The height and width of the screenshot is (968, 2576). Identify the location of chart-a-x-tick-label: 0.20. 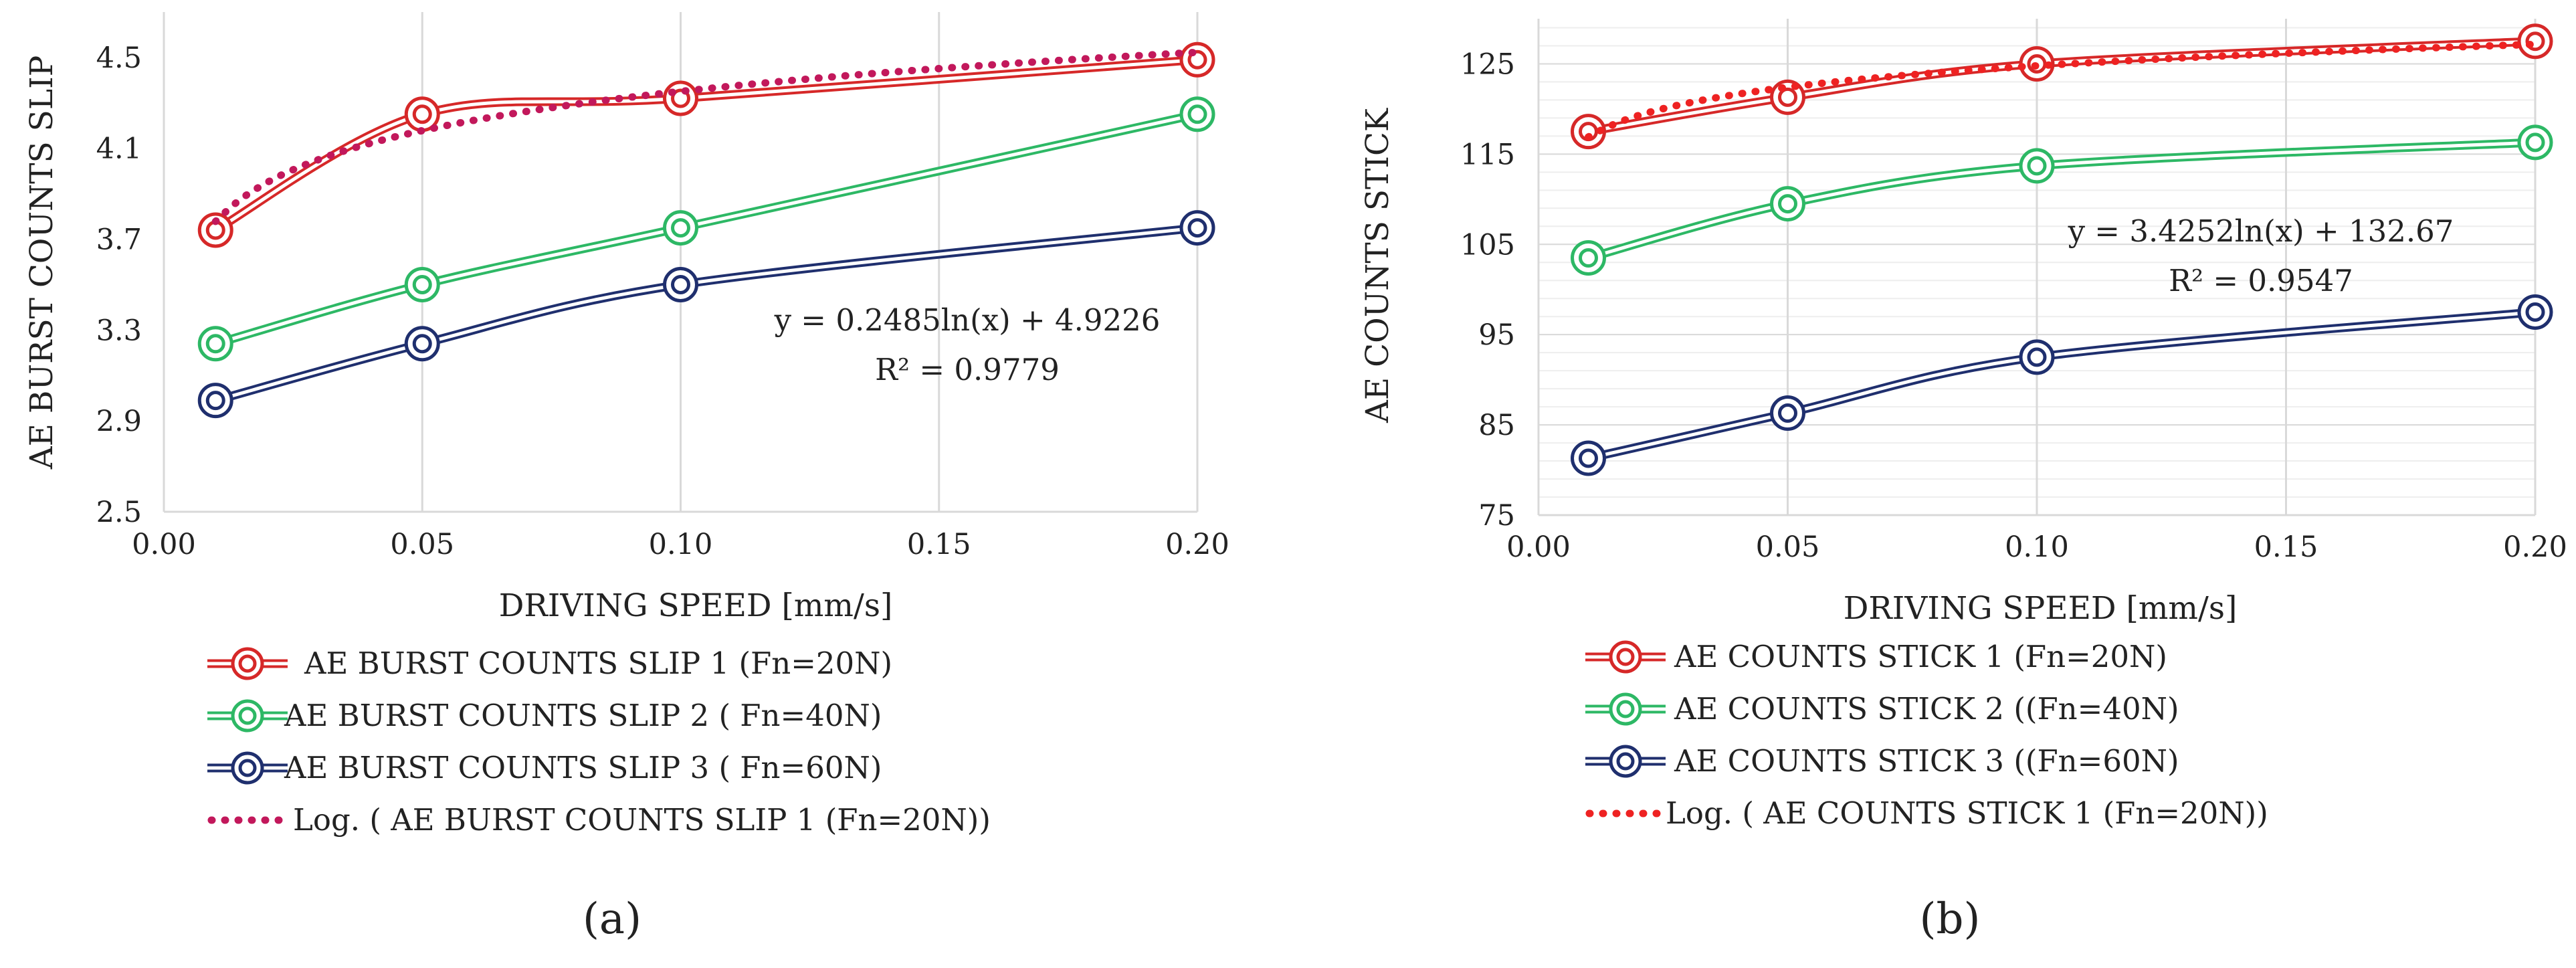
(1197, 544).